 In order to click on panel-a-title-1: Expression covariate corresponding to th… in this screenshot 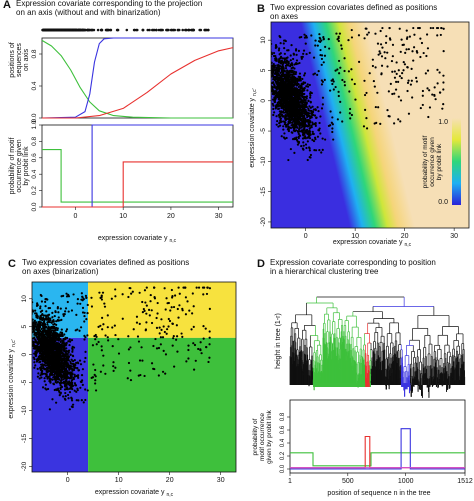, I will do `click(109, 4)`.